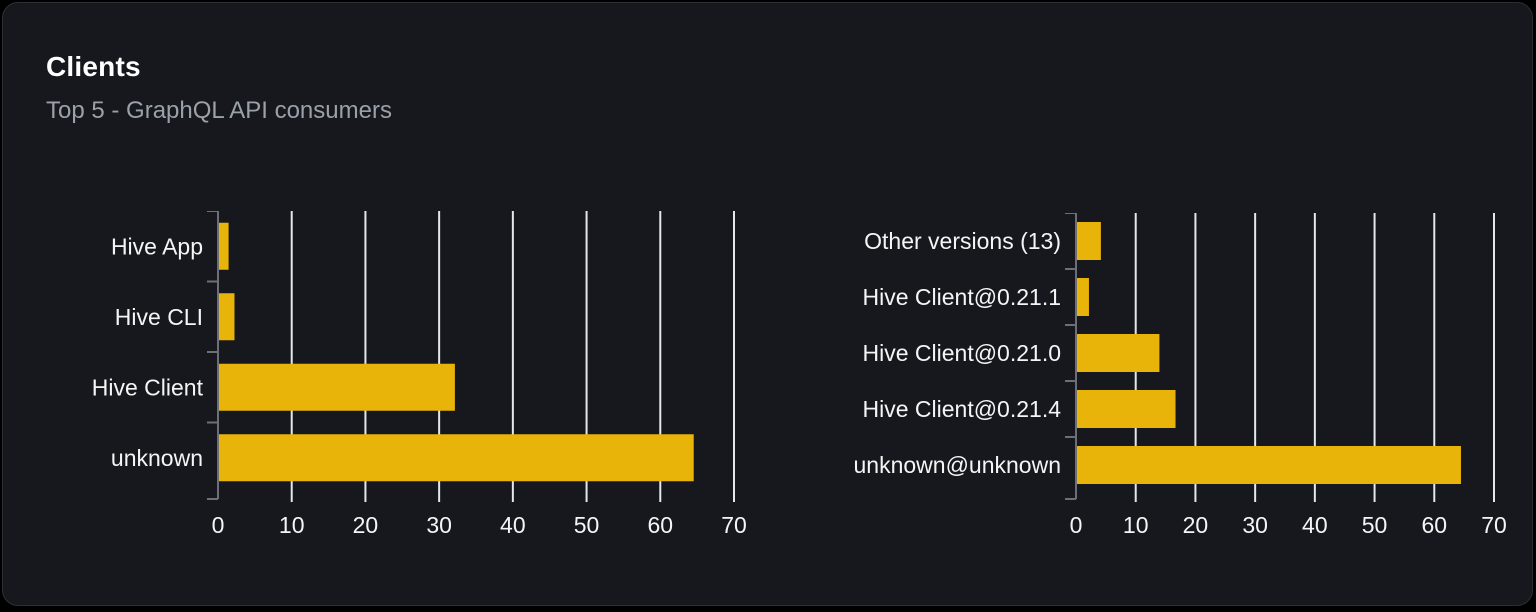 This screenshot has height=612, width=1536. I want to click on category-label: Hive CLI, so click(159, 317).